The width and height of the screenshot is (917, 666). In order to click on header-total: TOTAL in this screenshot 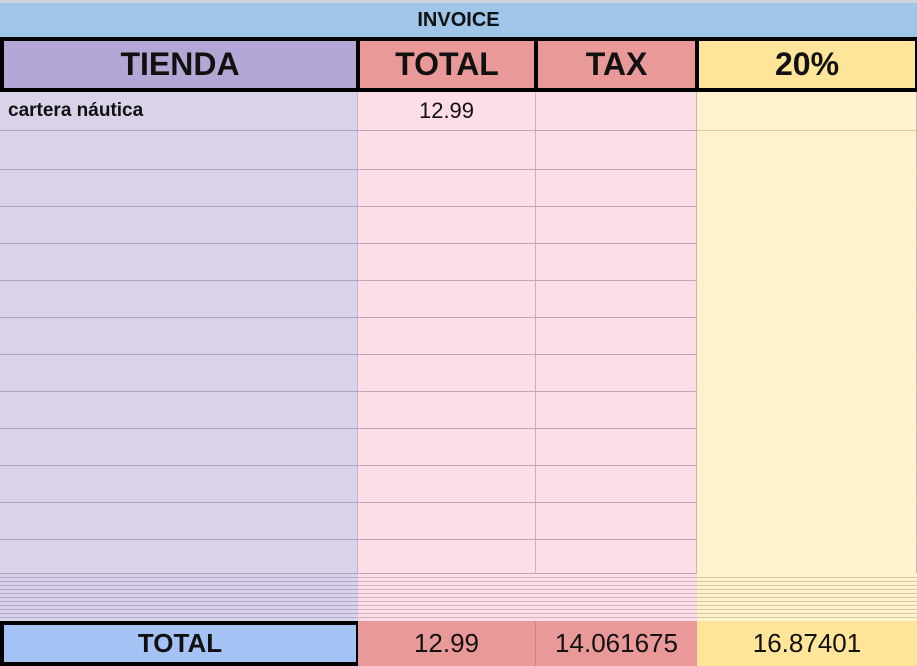, I will do `click(447, 64)`.